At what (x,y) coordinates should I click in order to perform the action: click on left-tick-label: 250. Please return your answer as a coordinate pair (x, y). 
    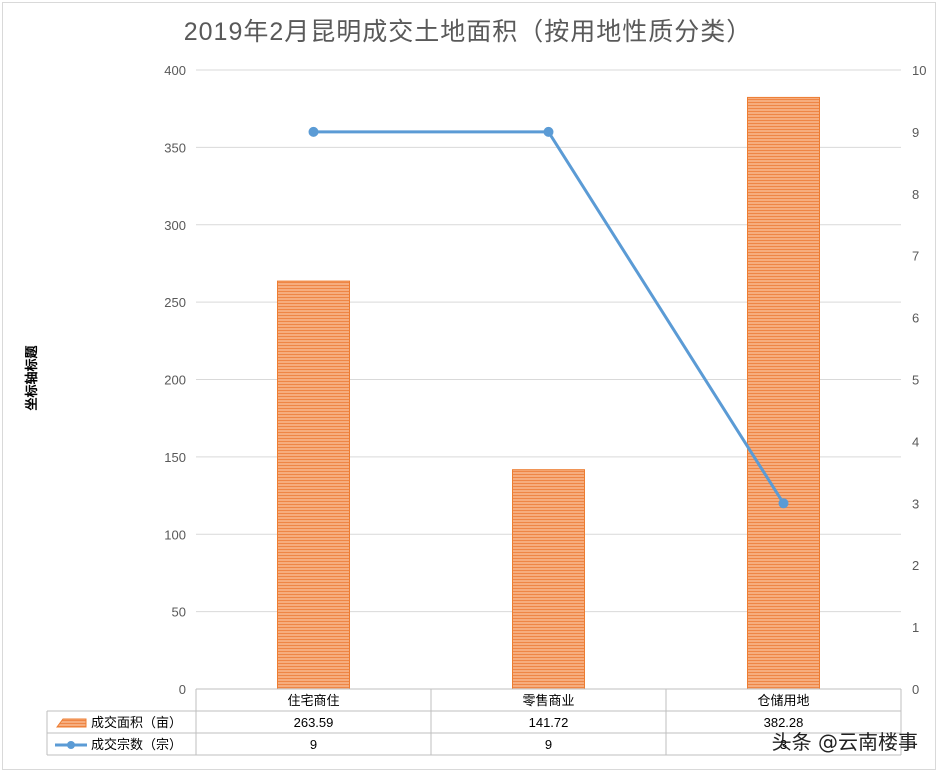
    Looking at the image, I should click on (175, 302).